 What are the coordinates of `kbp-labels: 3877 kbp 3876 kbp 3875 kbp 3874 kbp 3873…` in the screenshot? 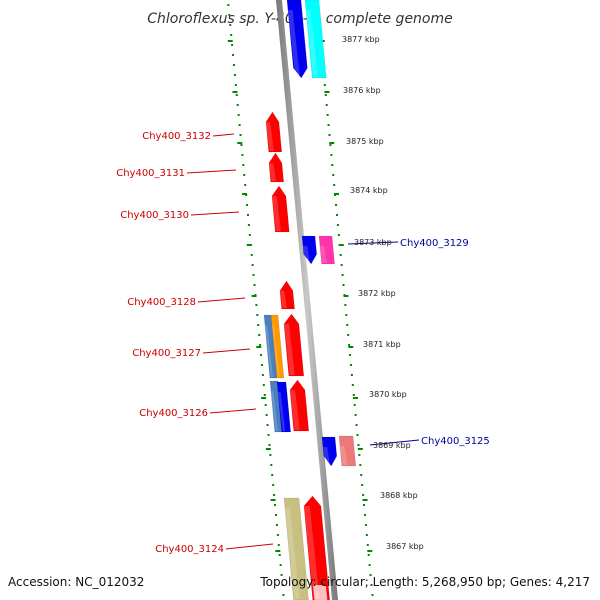 It's located at (383, 293).